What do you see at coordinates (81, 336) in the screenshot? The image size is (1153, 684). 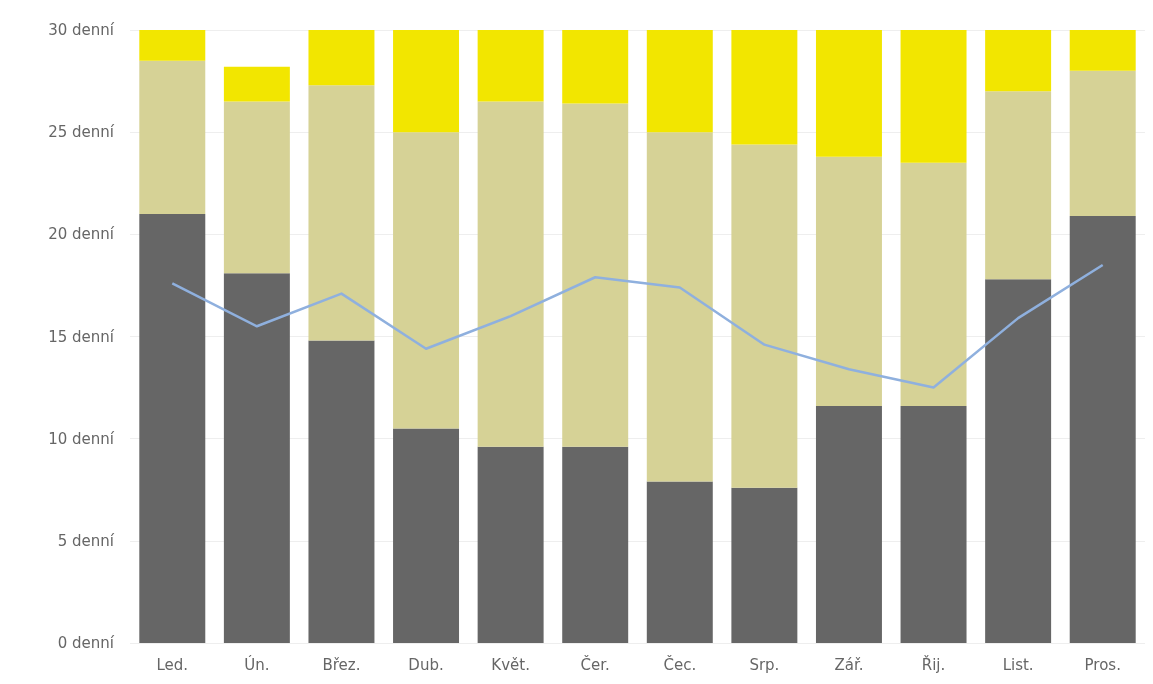 I see `y-tick-label: 15 denní` at bounding box center [81, 336].